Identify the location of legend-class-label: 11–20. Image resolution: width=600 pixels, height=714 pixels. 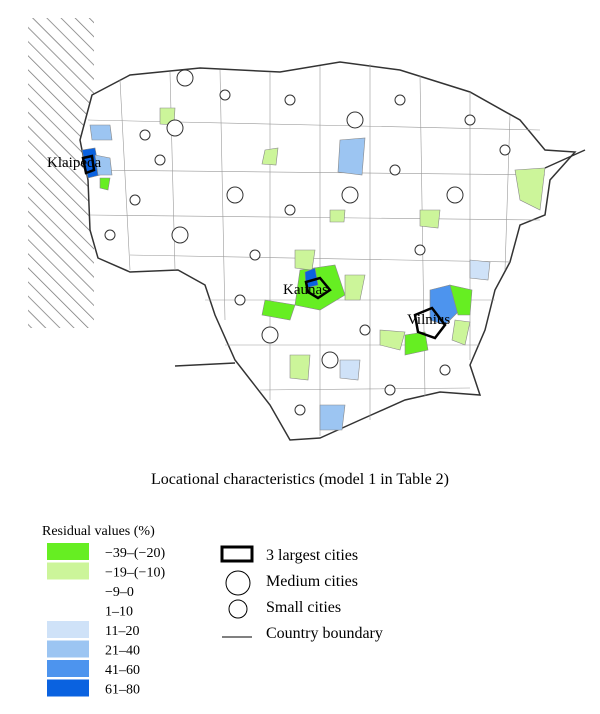
(122, 631).